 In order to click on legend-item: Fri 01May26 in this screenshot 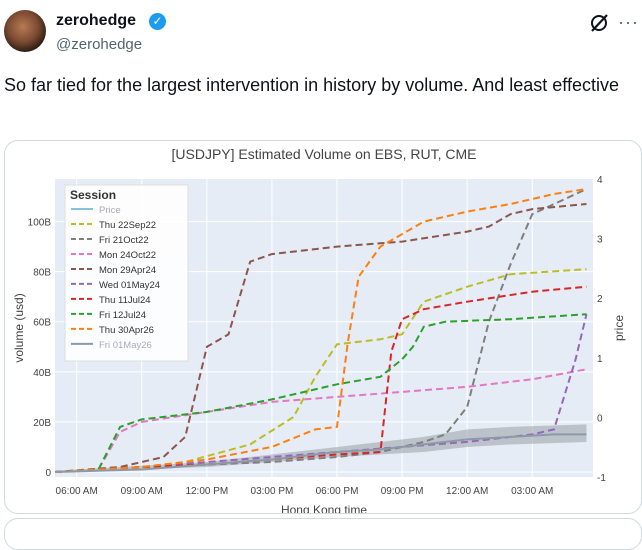, I will do `click(125, 345)`.